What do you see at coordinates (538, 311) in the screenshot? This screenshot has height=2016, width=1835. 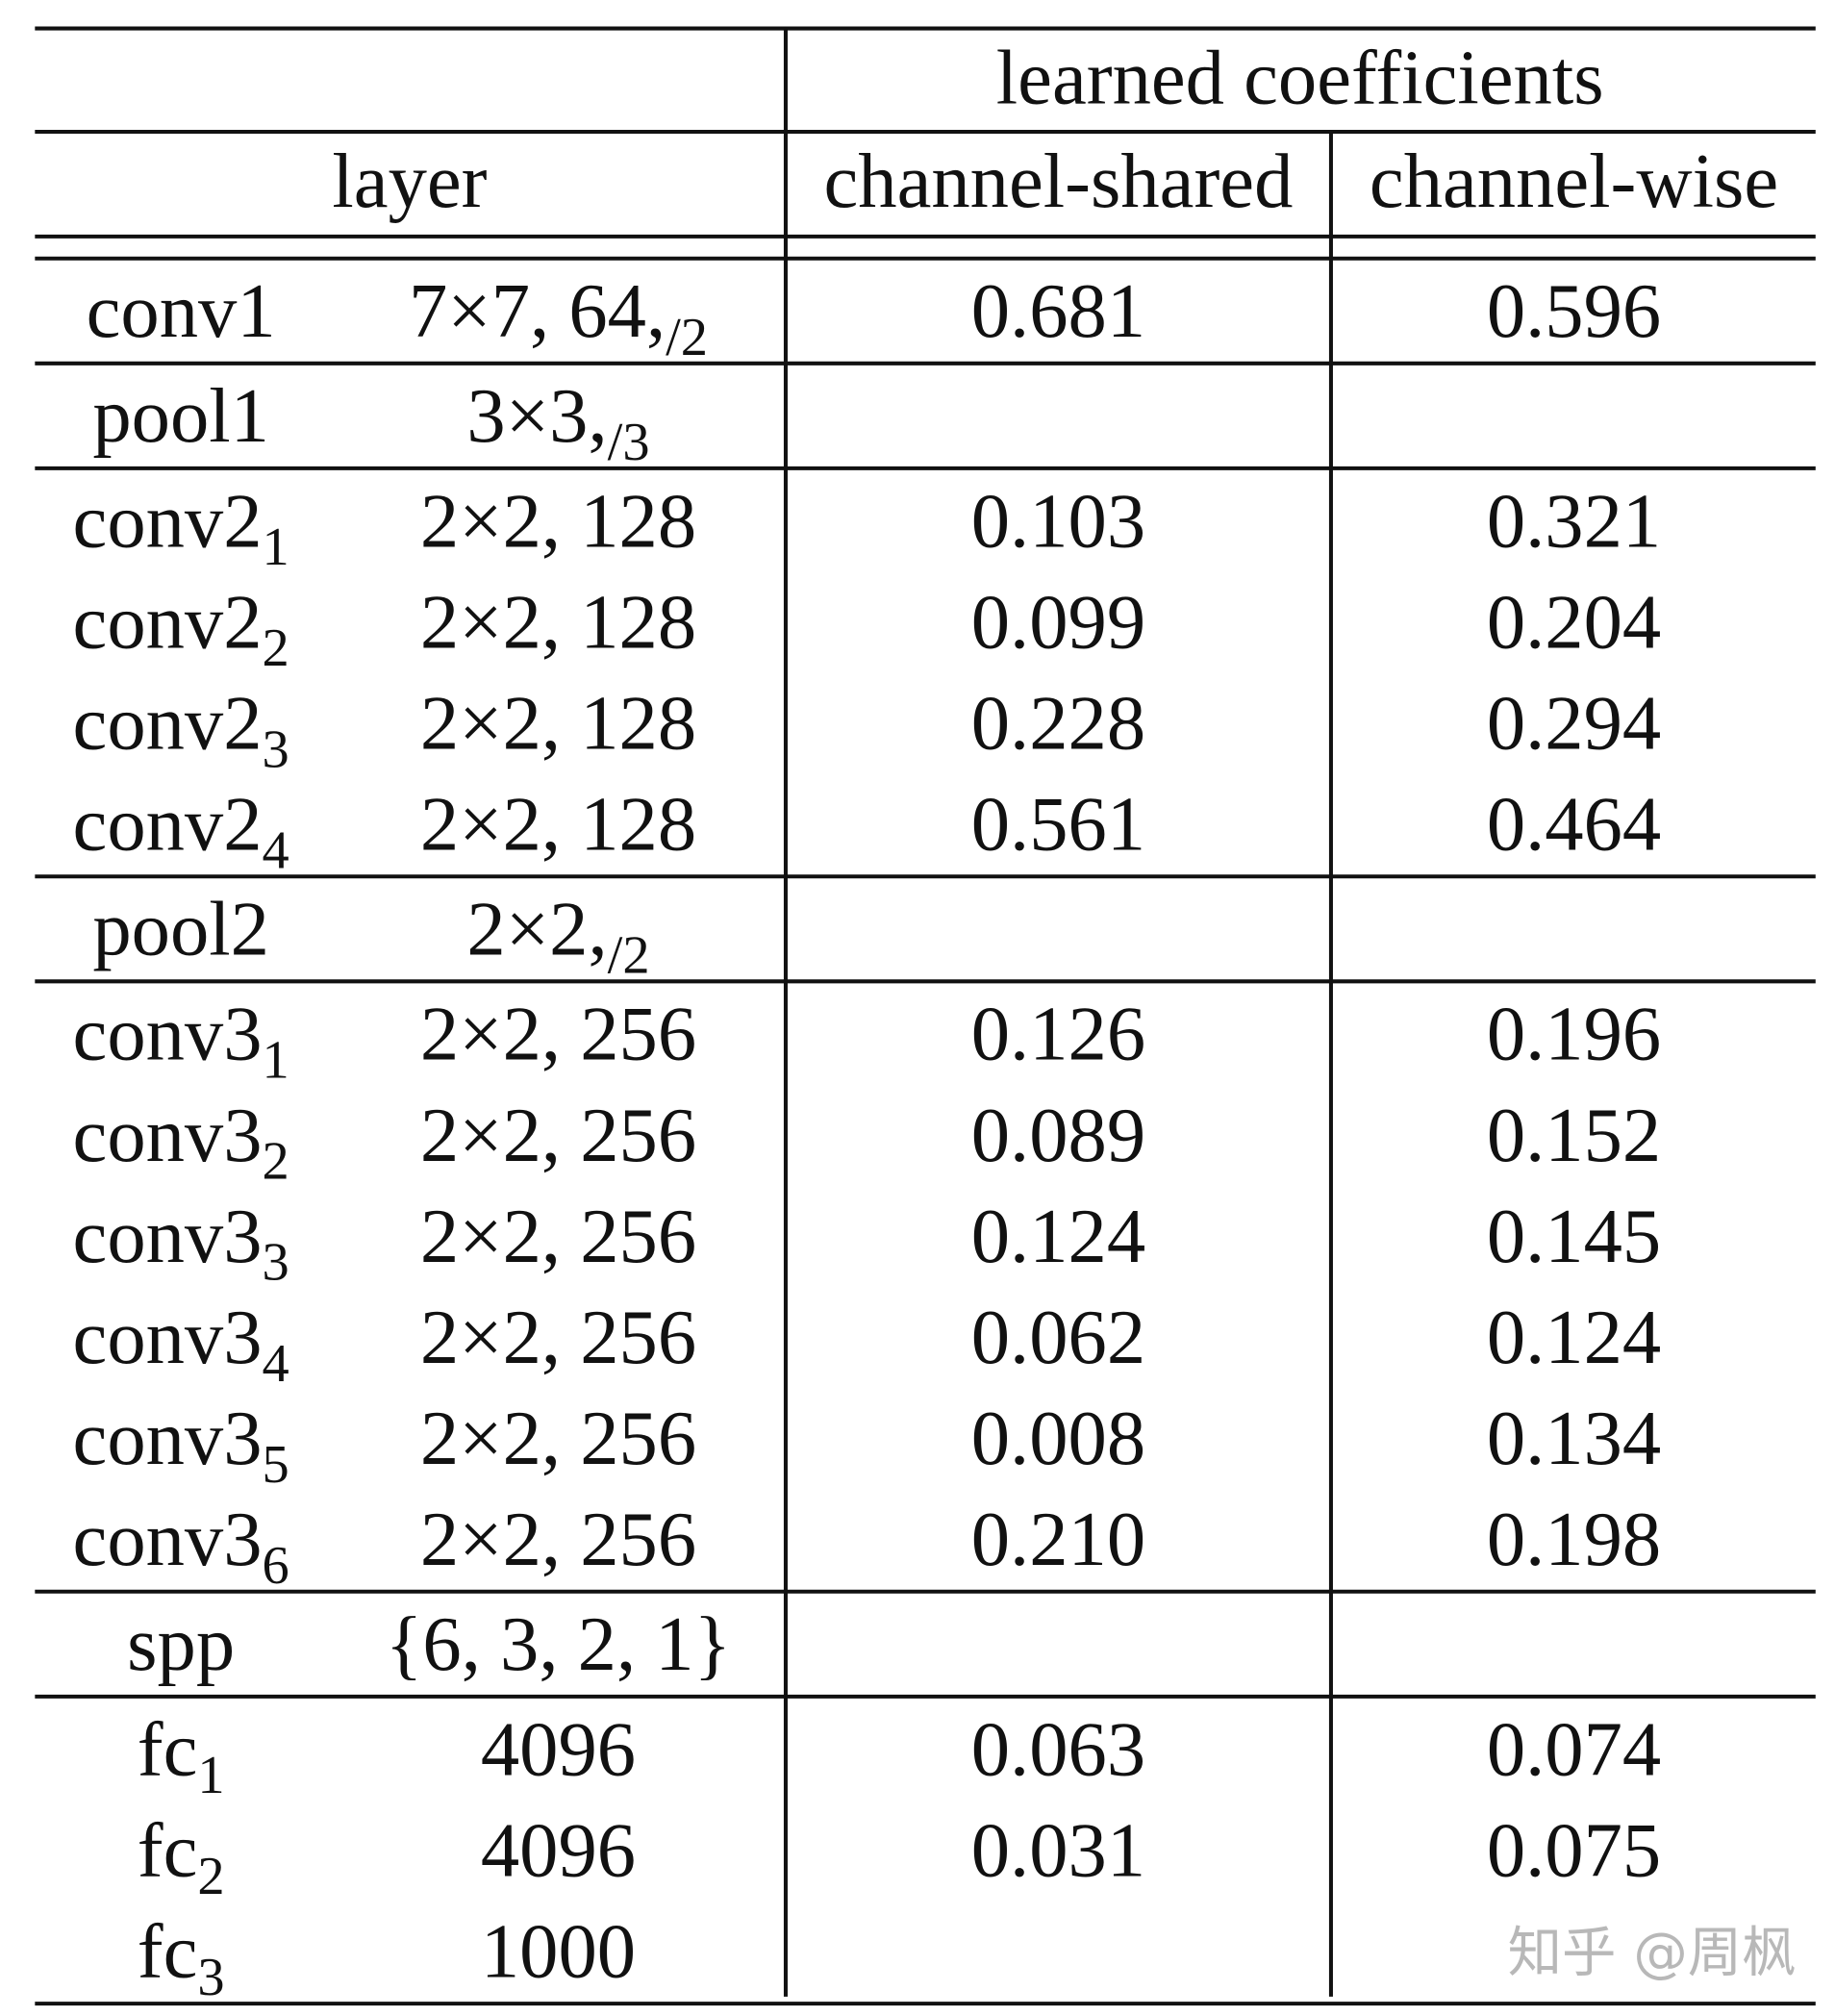 I see `layer-config-main: 7×7, 64,` at bounding box center [538, 311].